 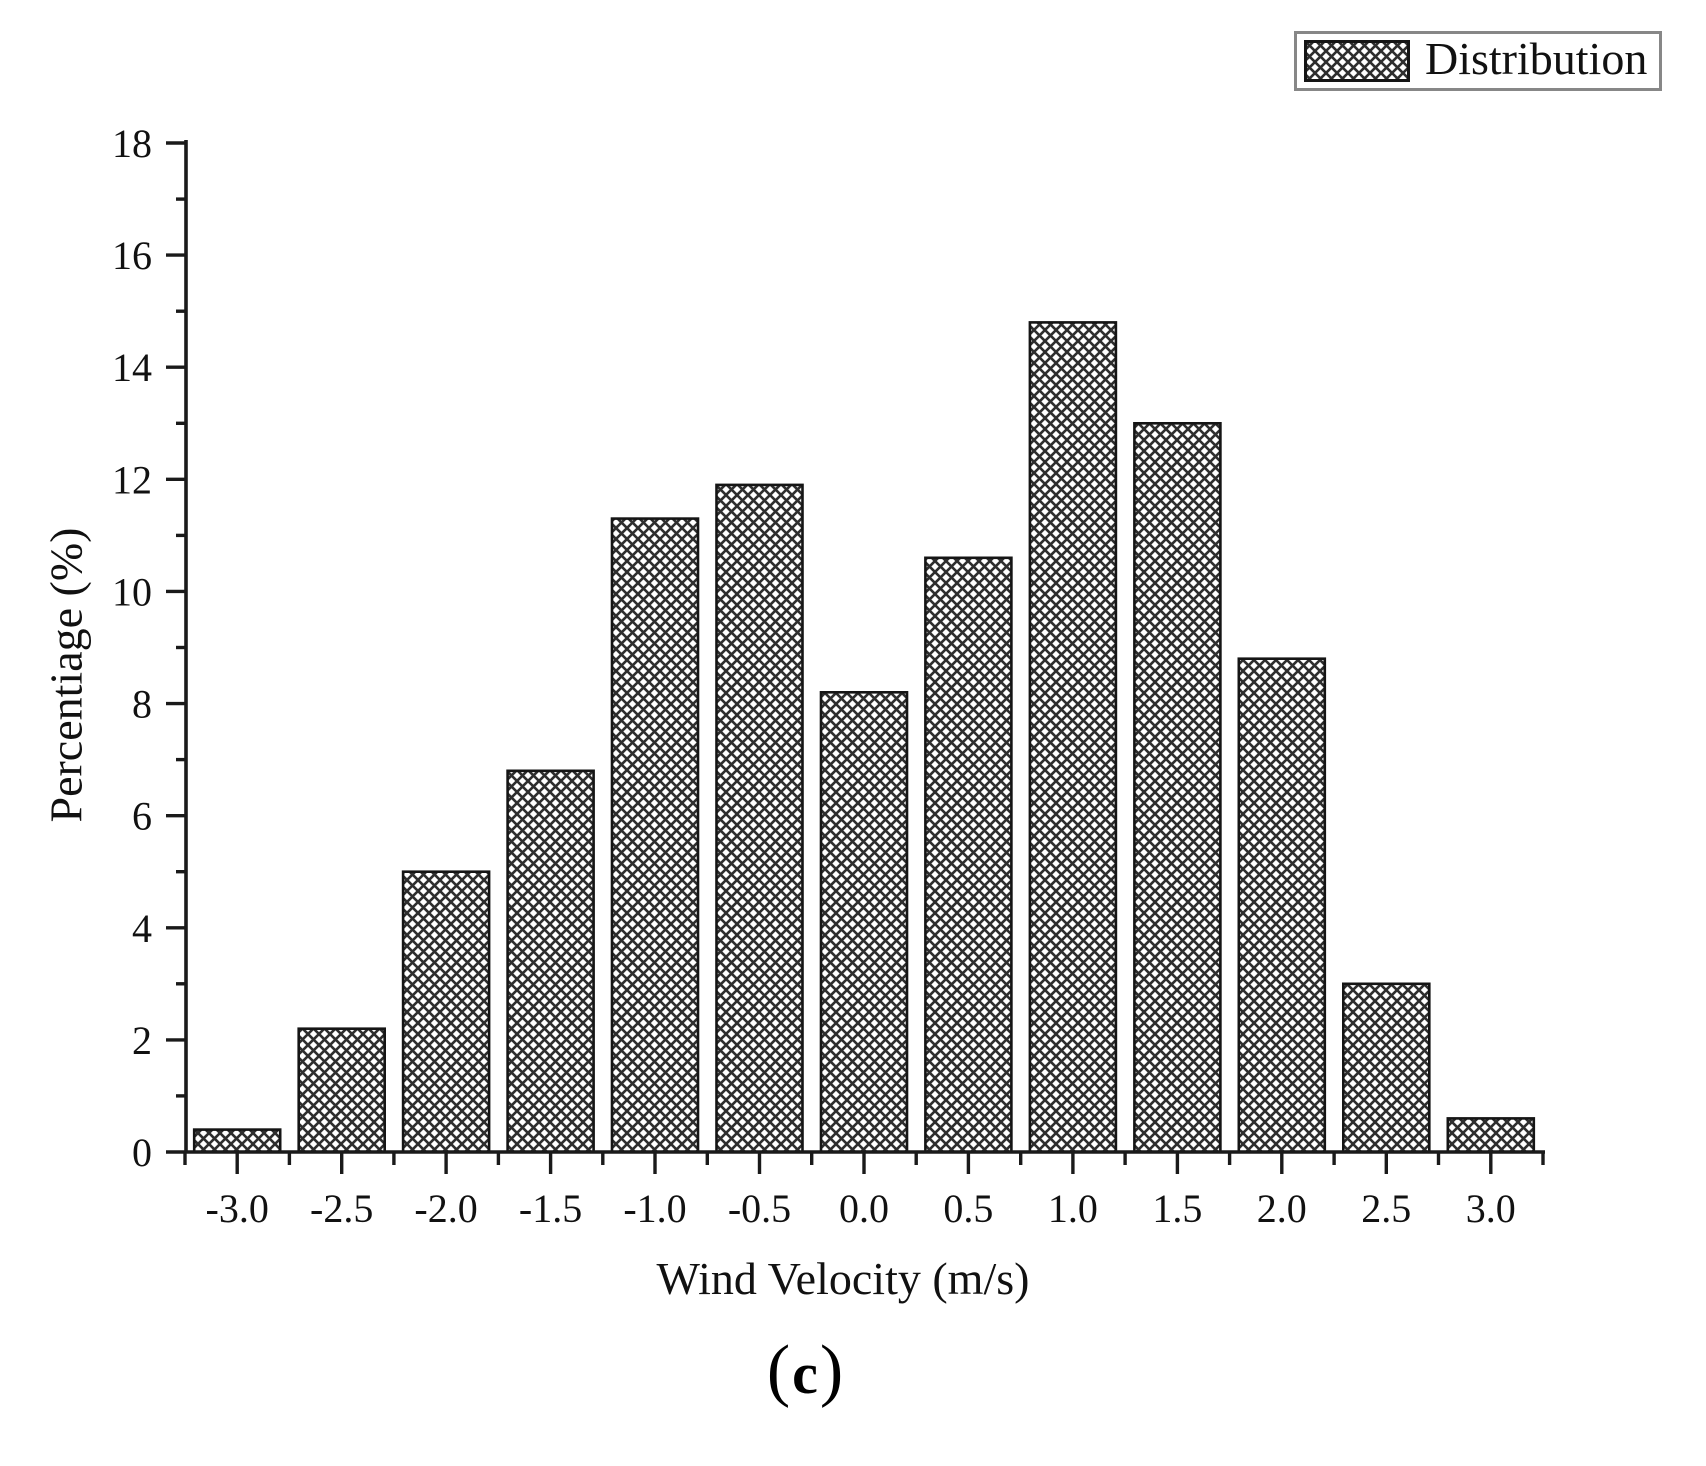 I want to click on y-tick-label: 0, so click(x=142, y=1152).